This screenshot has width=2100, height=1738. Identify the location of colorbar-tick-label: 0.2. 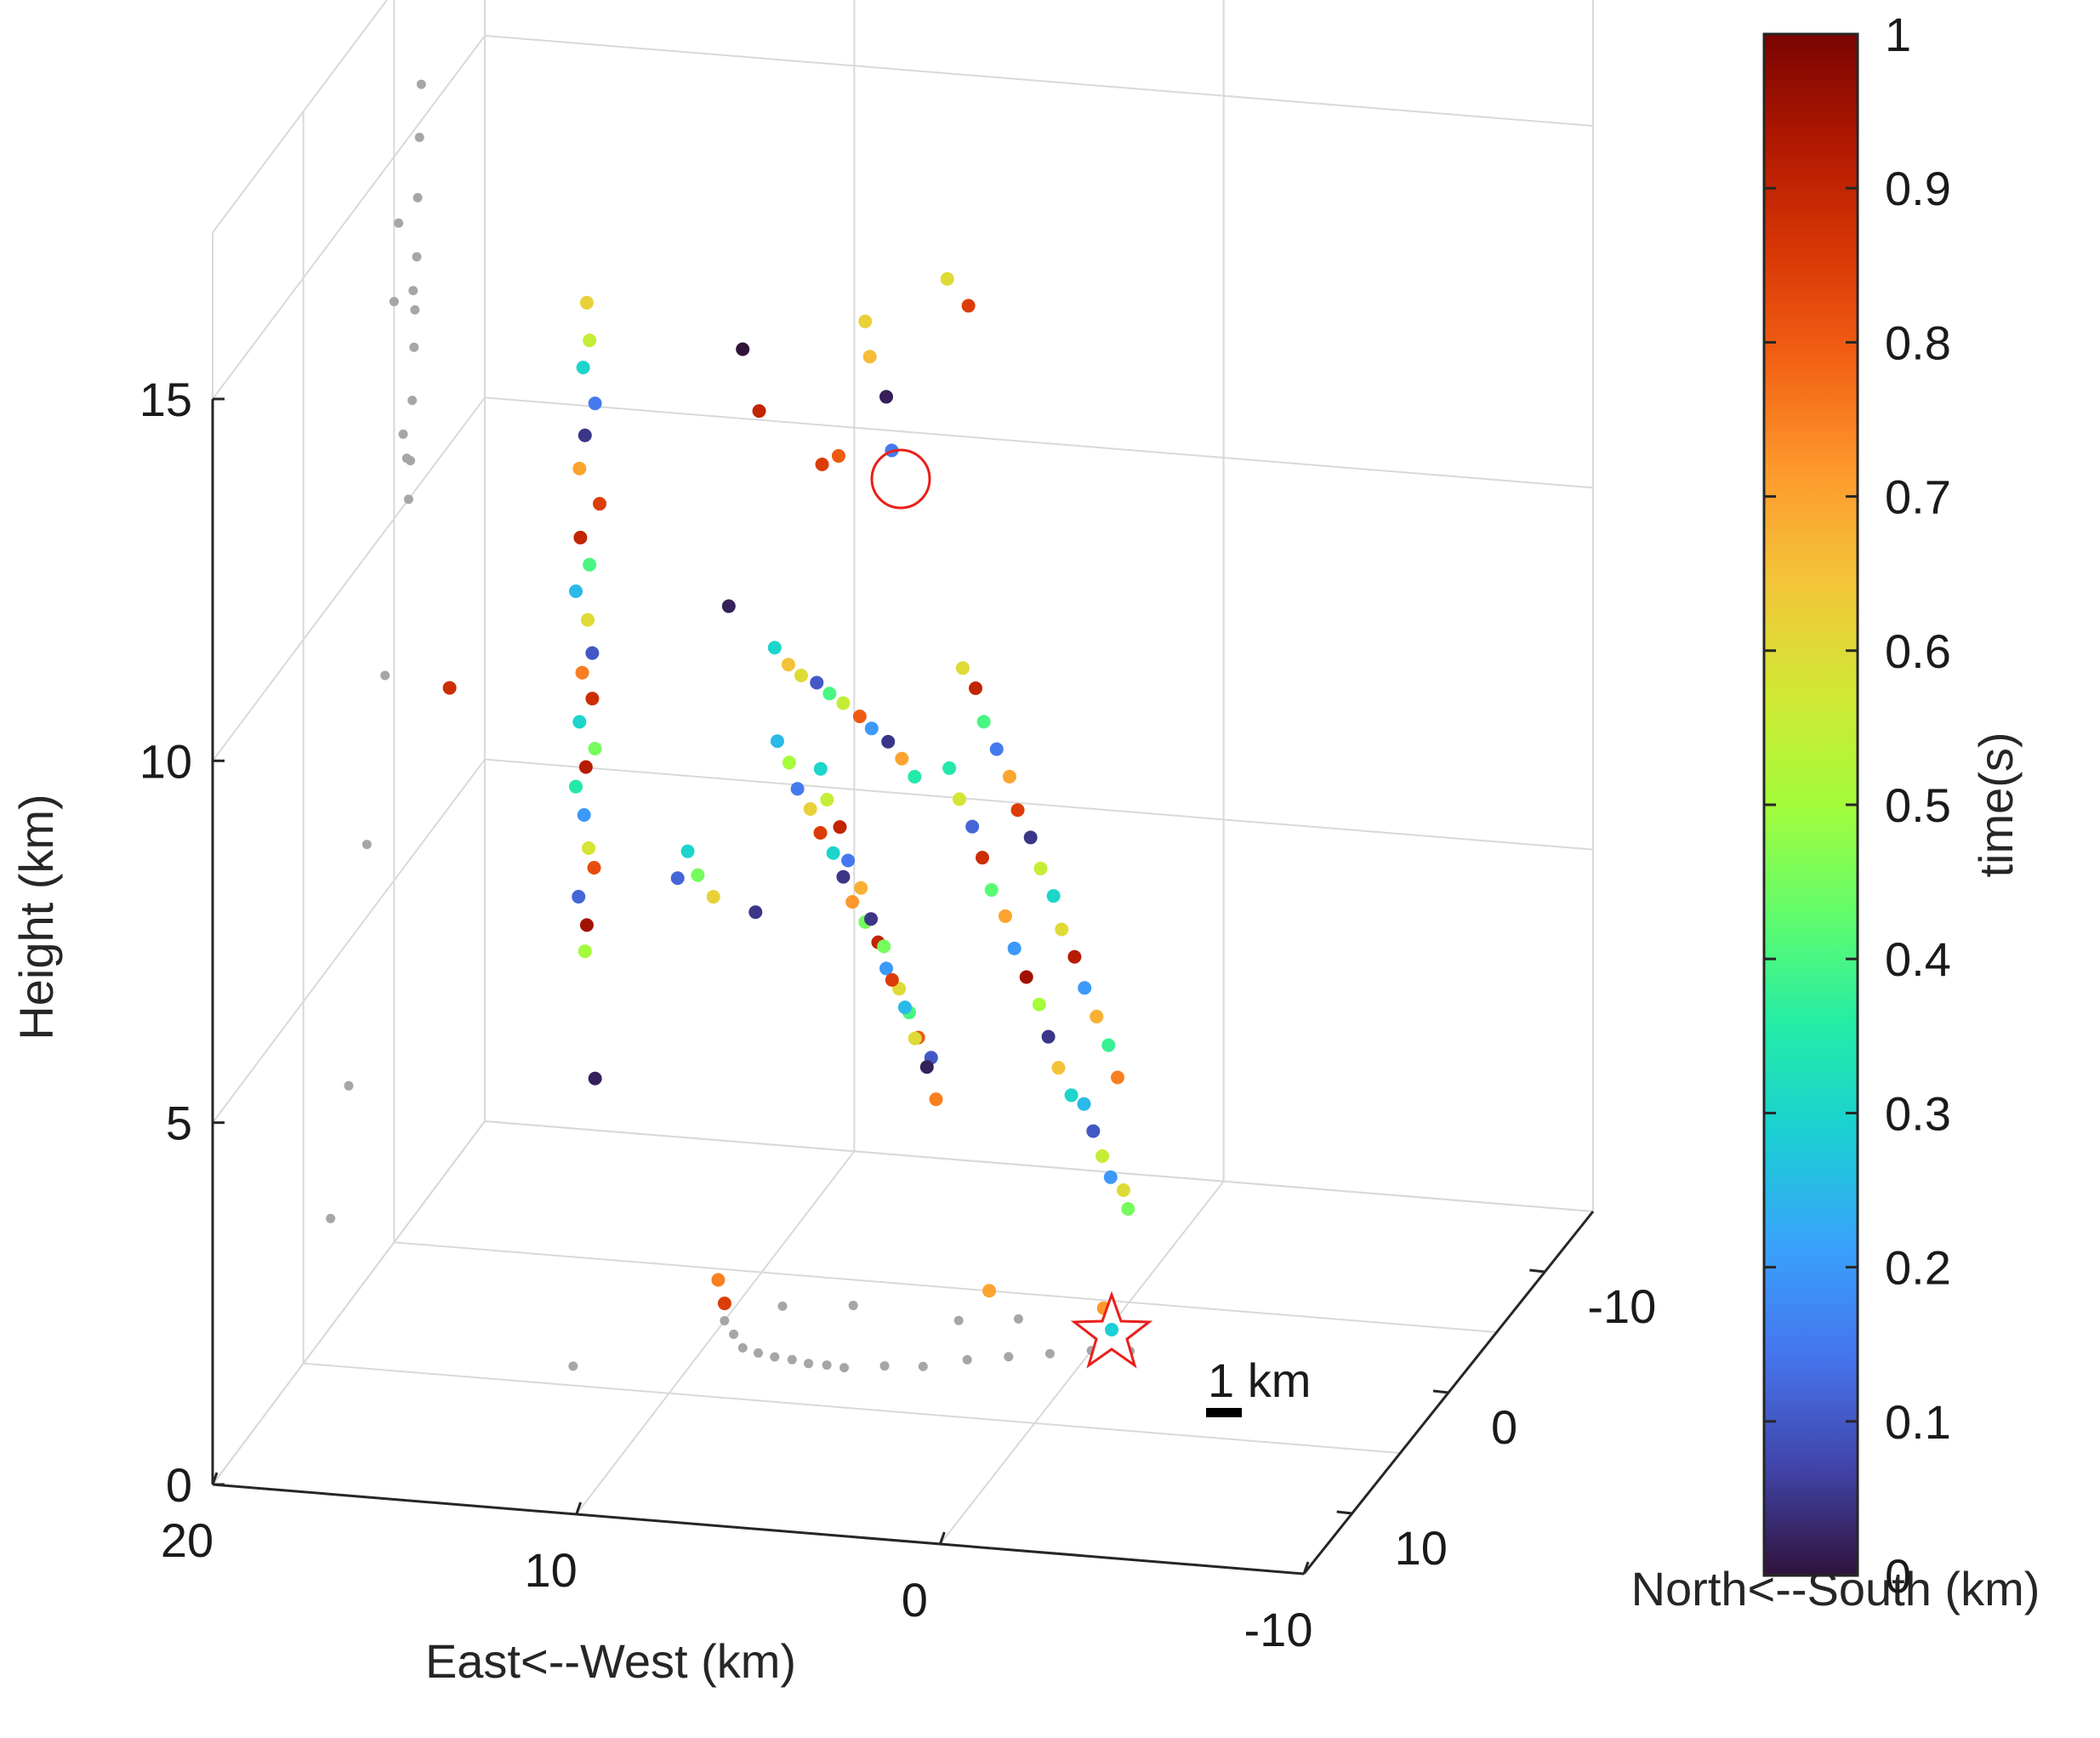
(1918, 1268).